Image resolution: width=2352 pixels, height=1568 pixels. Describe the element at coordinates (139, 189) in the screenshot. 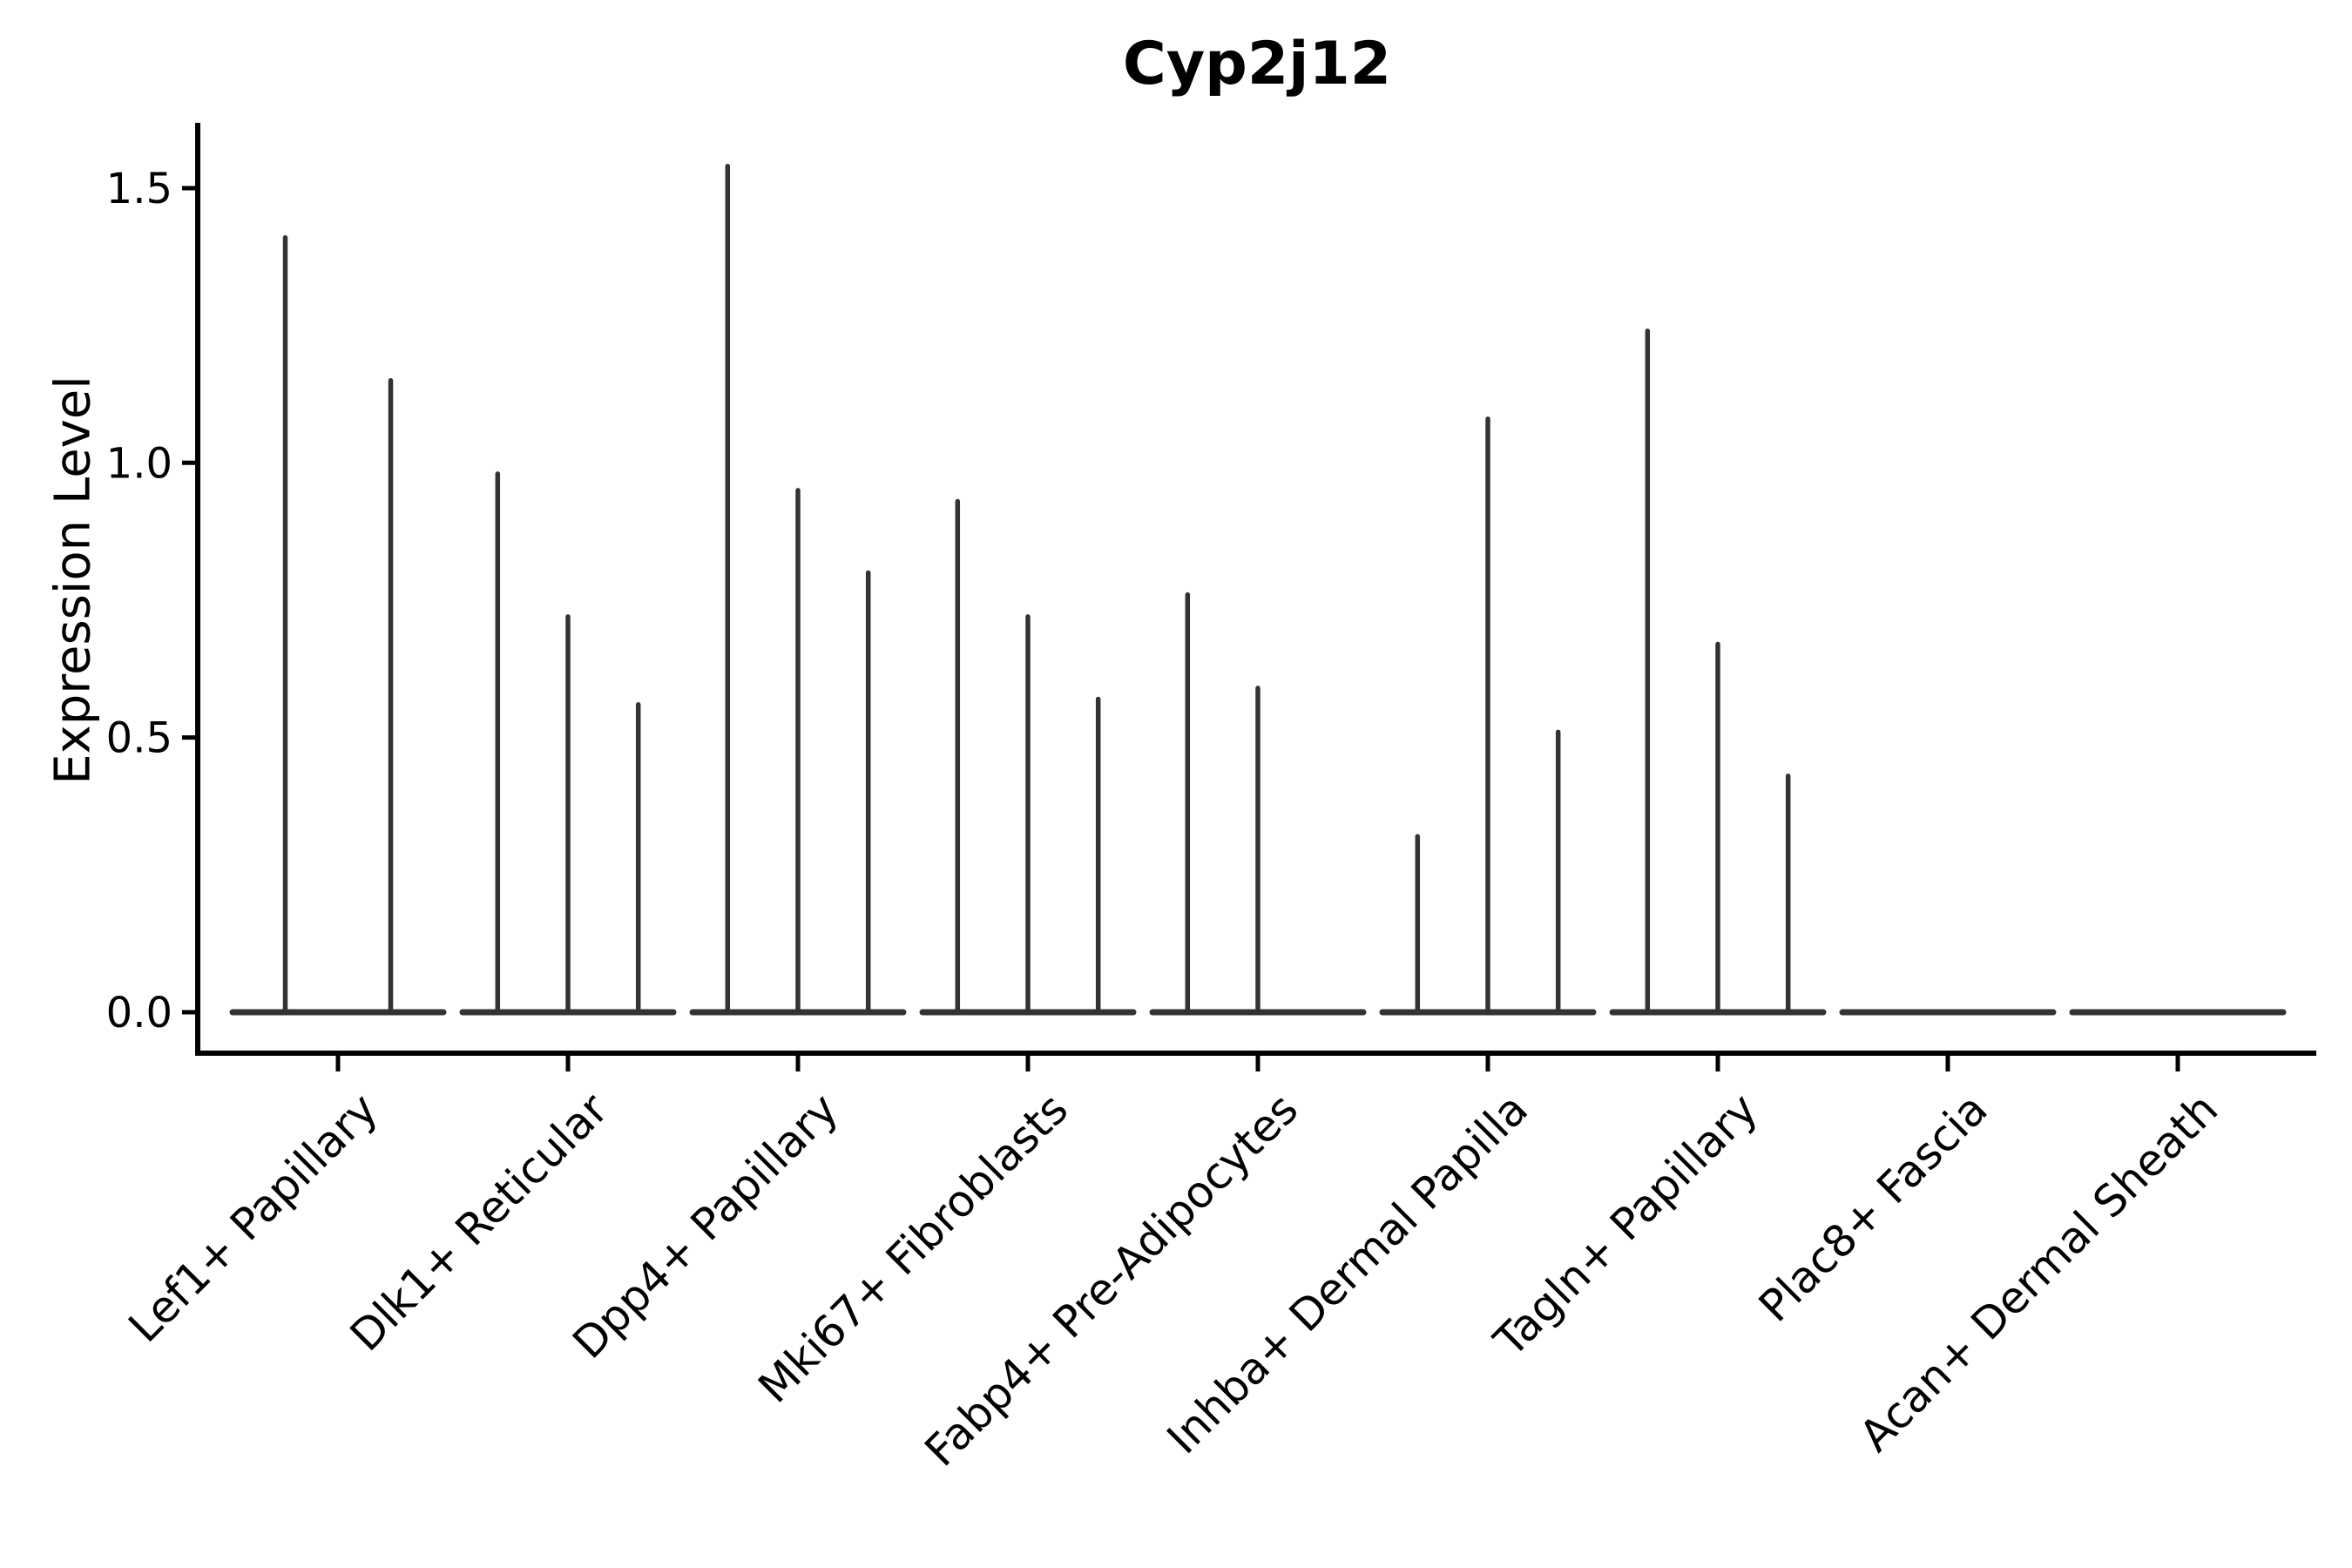

I see `y-tick-label: 1.5` at that location.